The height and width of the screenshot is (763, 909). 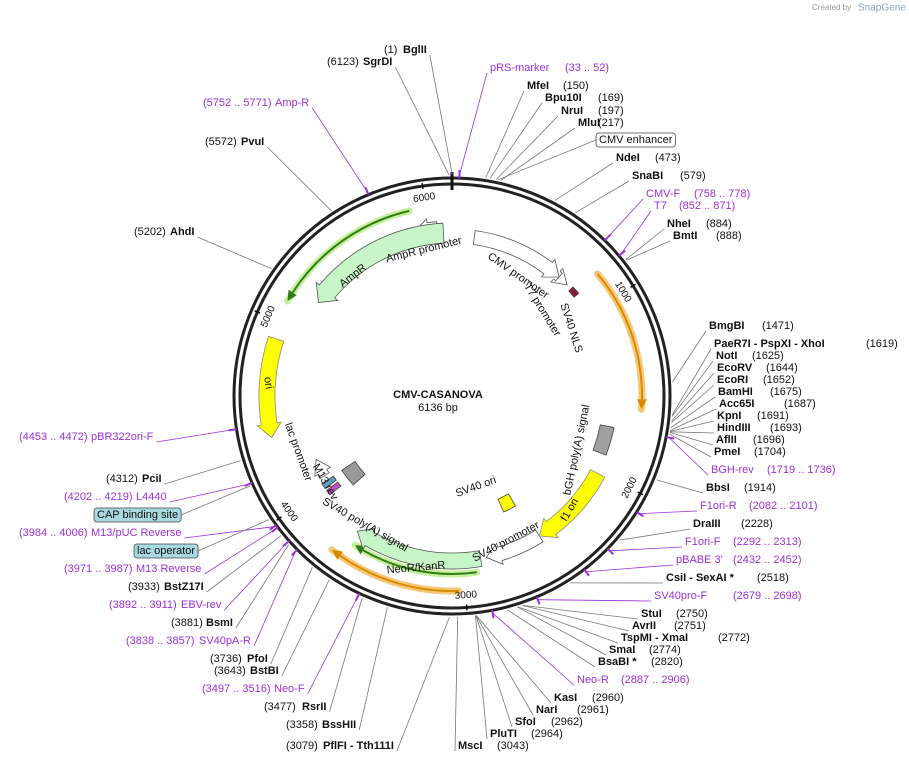 What do you see at coordinates (663, 194) in the screenshot?
I see `primer-name: CMV-F` at bounding box center [663, 194].